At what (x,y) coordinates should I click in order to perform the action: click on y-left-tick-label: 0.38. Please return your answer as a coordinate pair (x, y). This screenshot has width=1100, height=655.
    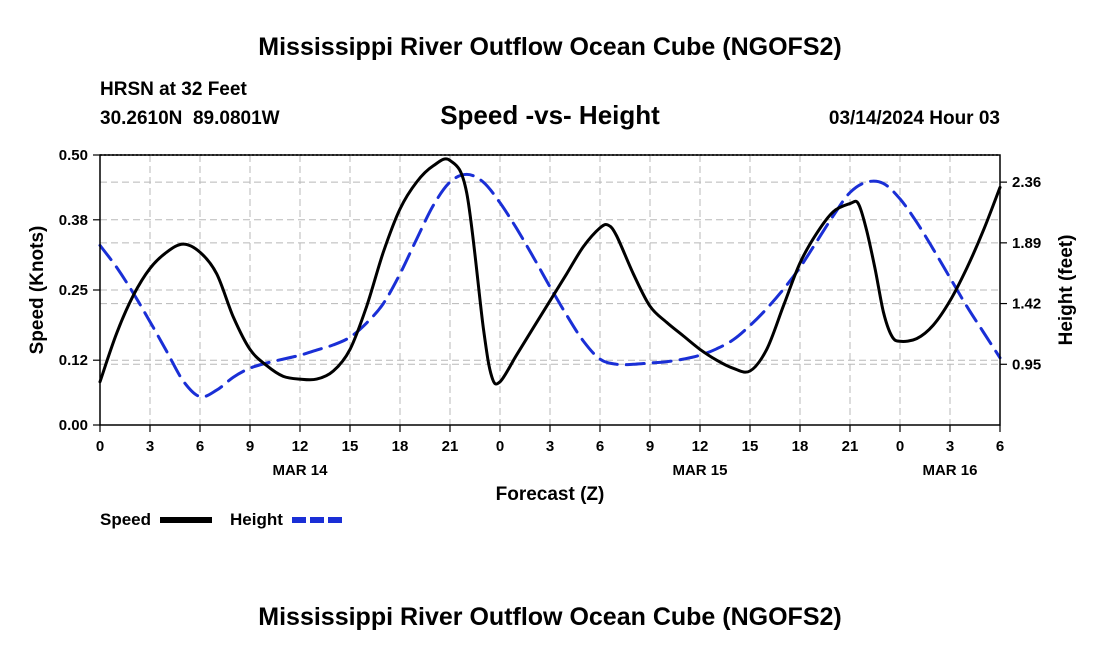
    Looking at the image, I should click on (73, 220).